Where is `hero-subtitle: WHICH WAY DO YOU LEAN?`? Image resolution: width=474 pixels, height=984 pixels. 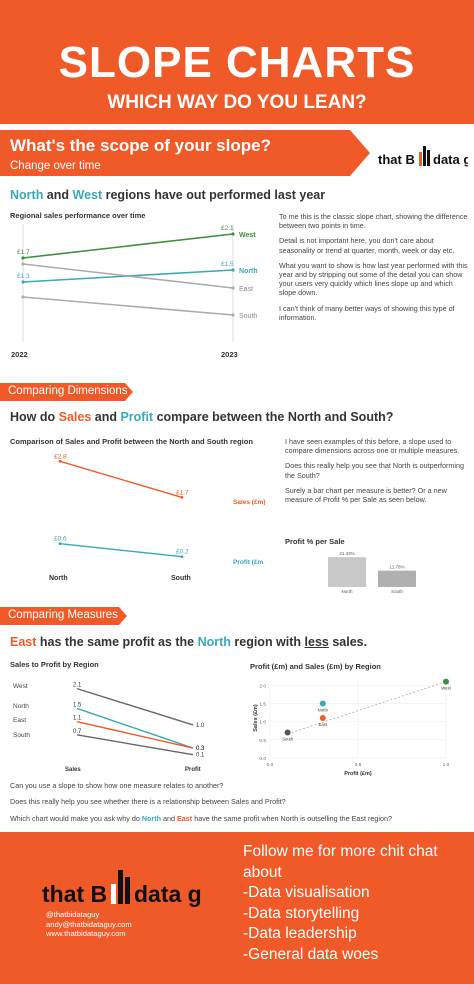 hero-subtitle: WHICH WAY DO YOU LEAN? is located at coordinates (237, 102).